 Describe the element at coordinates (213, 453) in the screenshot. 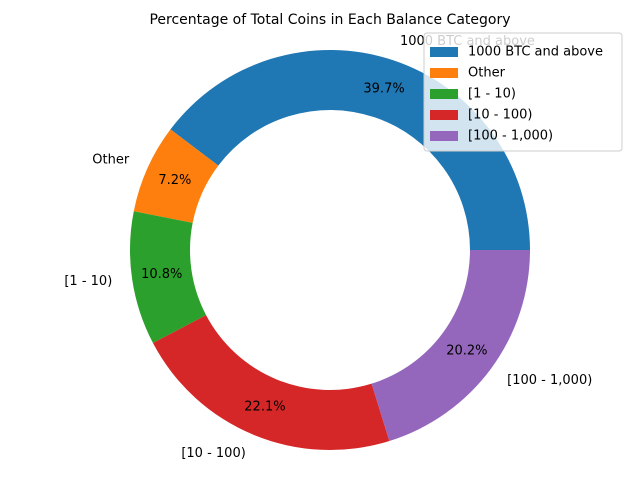

I see `category-label: [10 - 100)` at that location.